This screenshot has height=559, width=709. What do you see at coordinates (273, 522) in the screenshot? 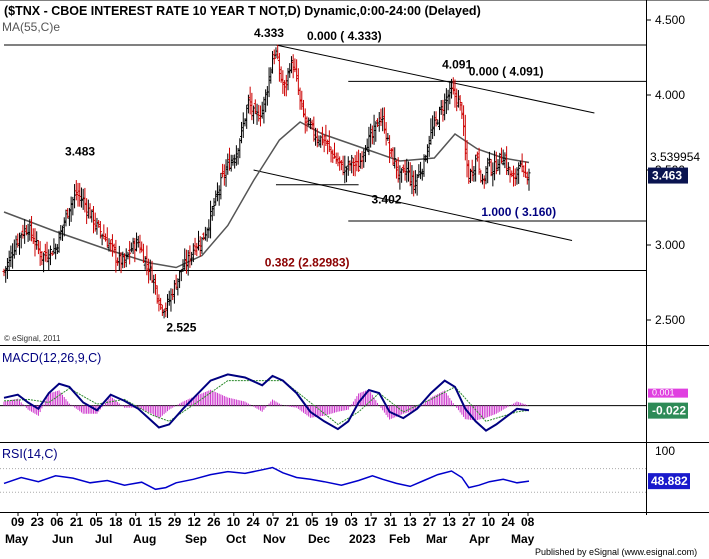
I see `day-label: 07` at bounding box center [273, 522].